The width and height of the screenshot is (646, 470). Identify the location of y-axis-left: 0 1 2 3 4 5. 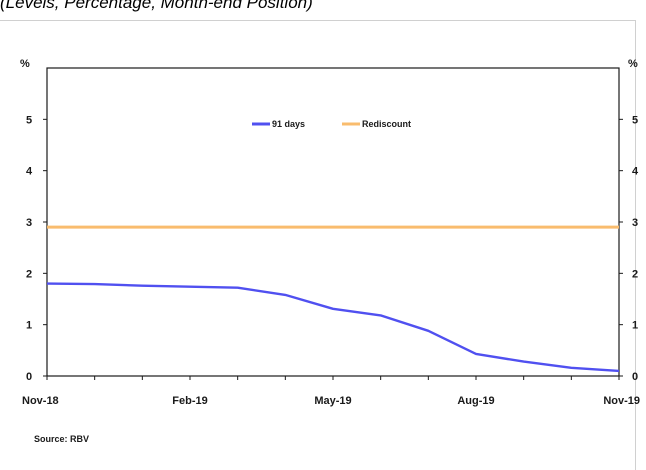
(36, 248).